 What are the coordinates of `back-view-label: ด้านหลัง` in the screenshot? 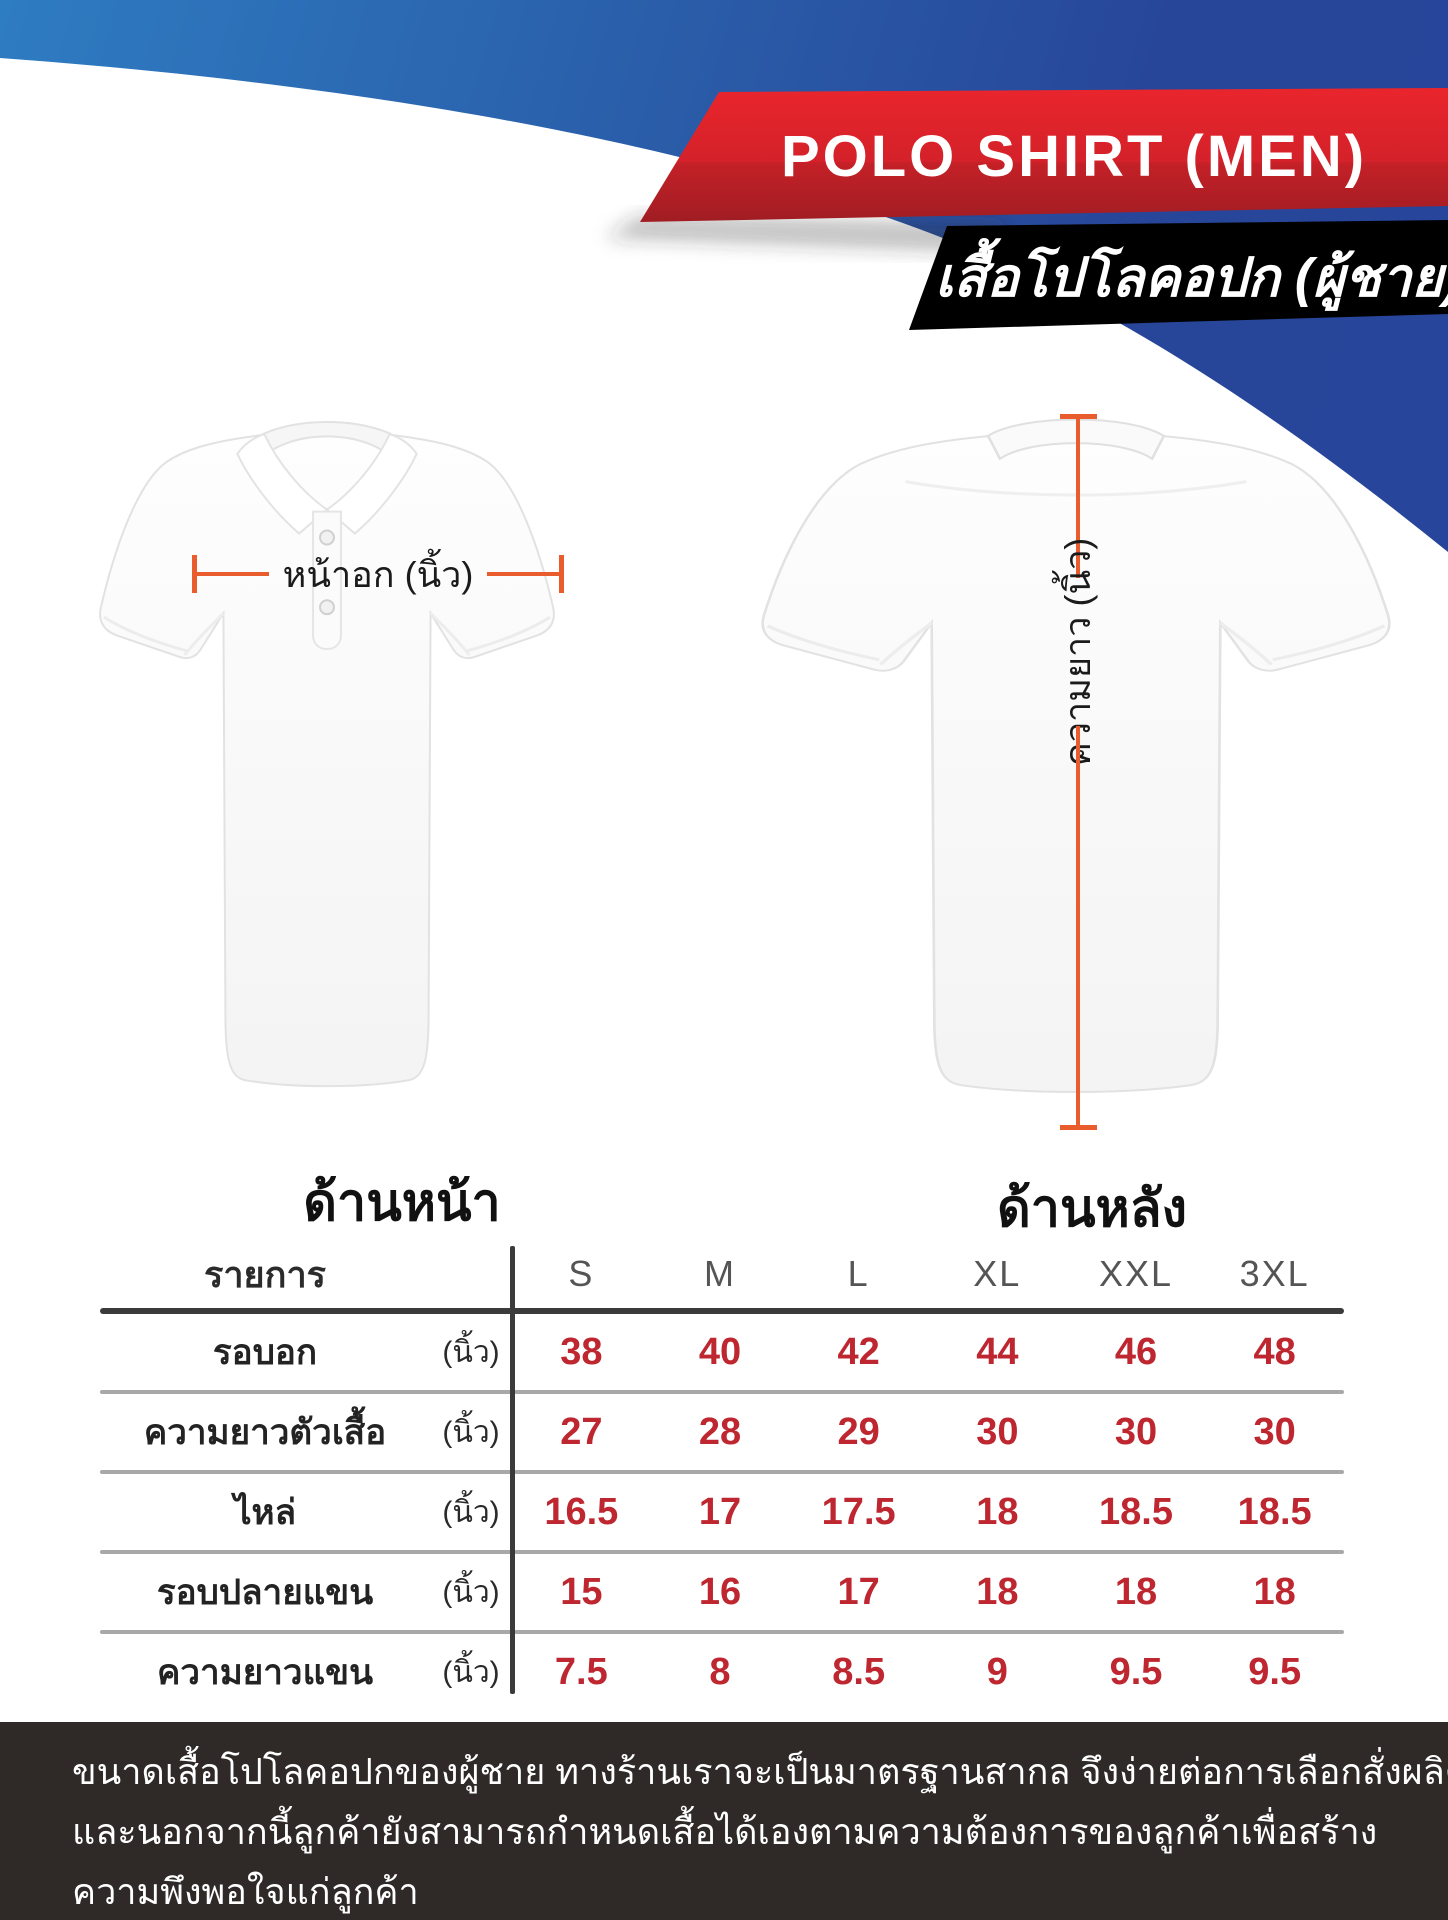 It's located at (1092, 1209).